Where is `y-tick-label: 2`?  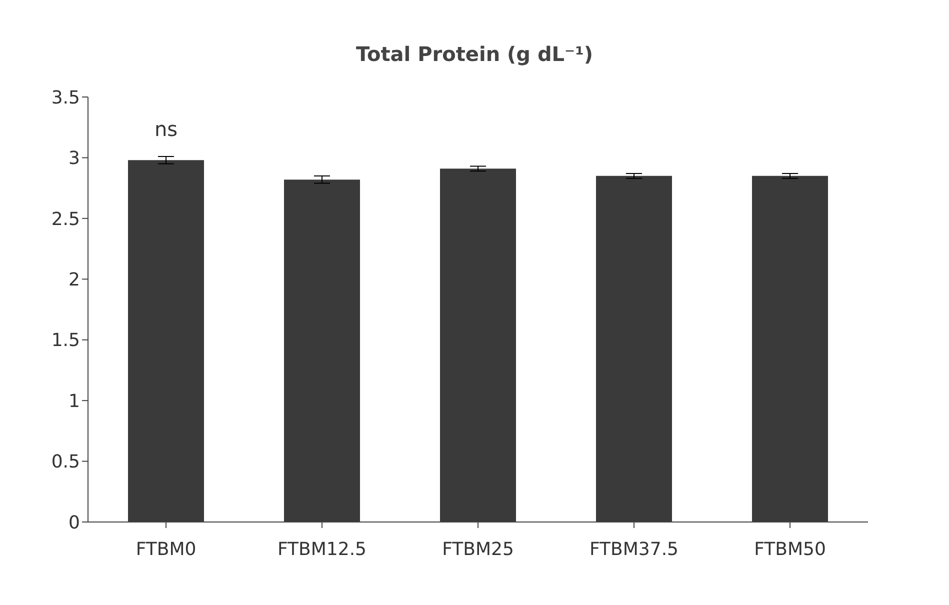
y-tick-label: 2 is located at coordinates (74, 280).